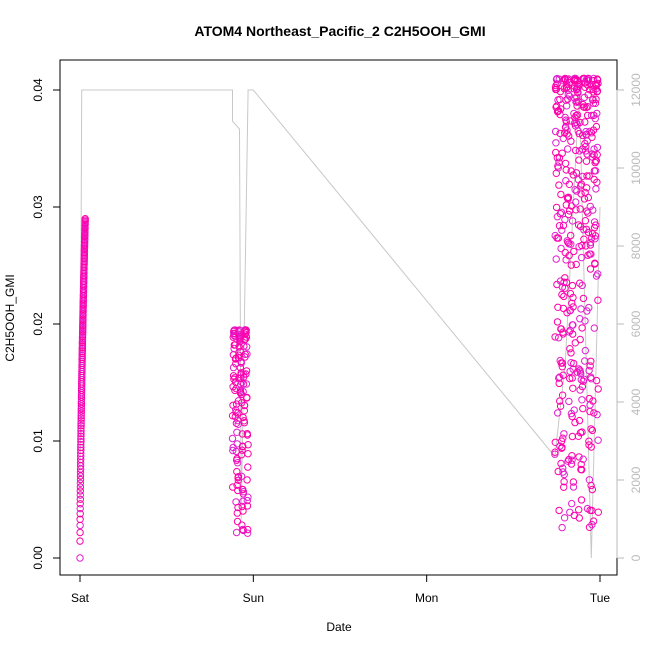 Image resolution: width=650 pixels, height=650 pixels. I want to click on x-axis-label: Date, so click(339, 627).